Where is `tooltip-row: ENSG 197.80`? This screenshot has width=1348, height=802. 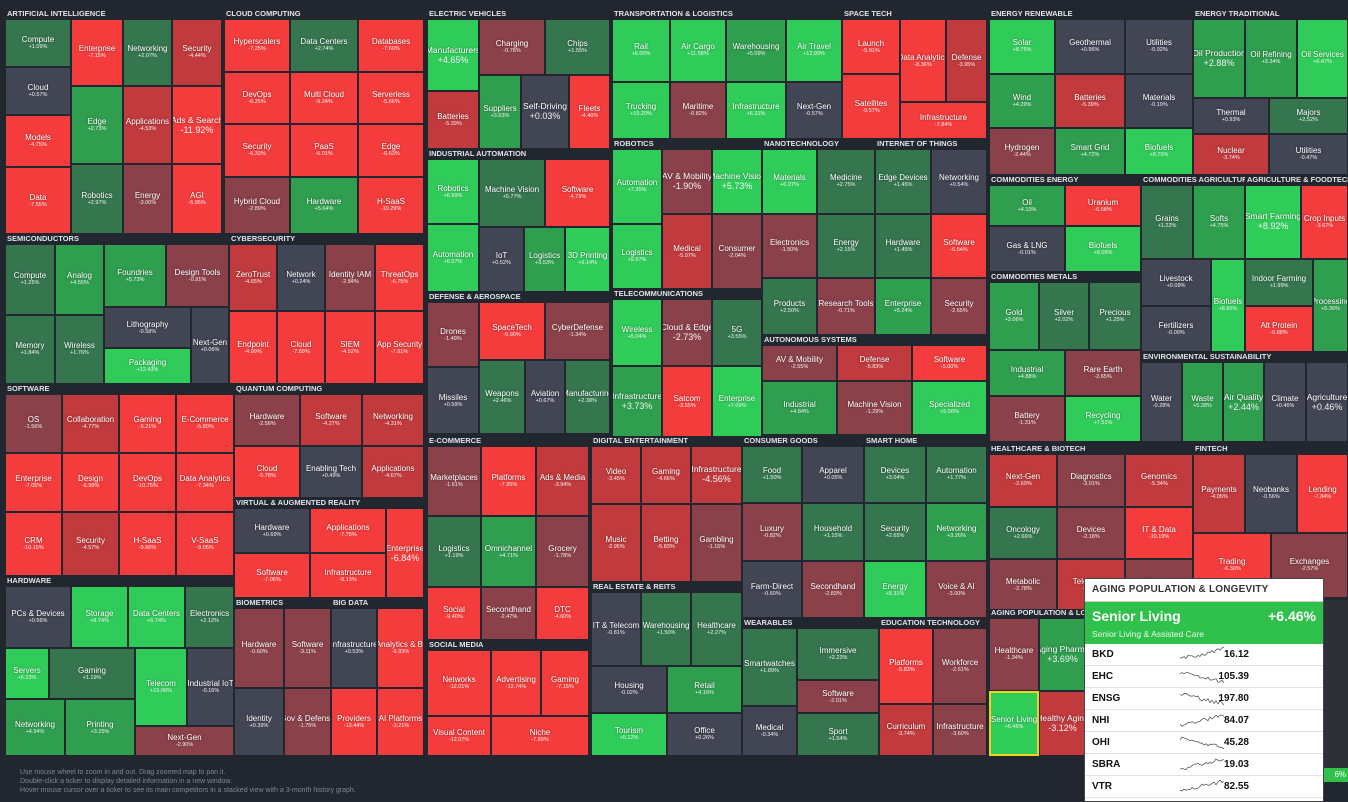
tooltip-row: ENSG 197.80 is located at coordinates (1204, 699).